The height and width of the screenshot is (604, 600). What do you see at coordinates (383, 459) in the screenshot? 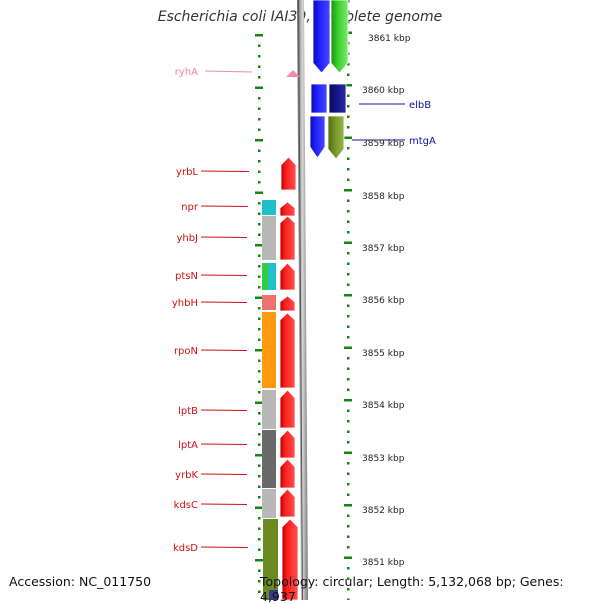
I see `ruler-tick-label: 3853 kbp` at bounding box center [383, 459].